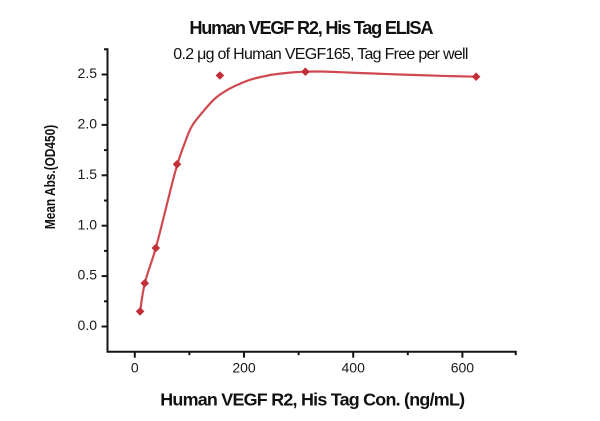 This screenshot has width=600, height=421. What do you see at coordinates (463, 368) in the screenshot?
I see `svg-text: 600` at bounding box center [463, 368].